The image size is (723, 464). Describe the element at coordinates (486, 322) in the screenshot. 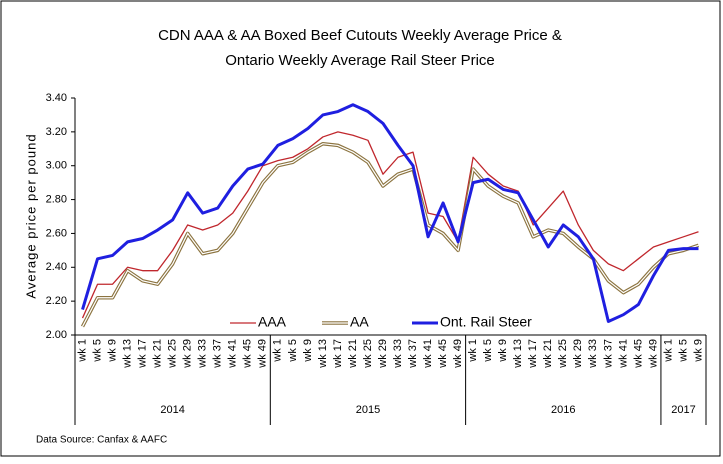

I see `legend-label: Ont. Rail Steer` at that location.